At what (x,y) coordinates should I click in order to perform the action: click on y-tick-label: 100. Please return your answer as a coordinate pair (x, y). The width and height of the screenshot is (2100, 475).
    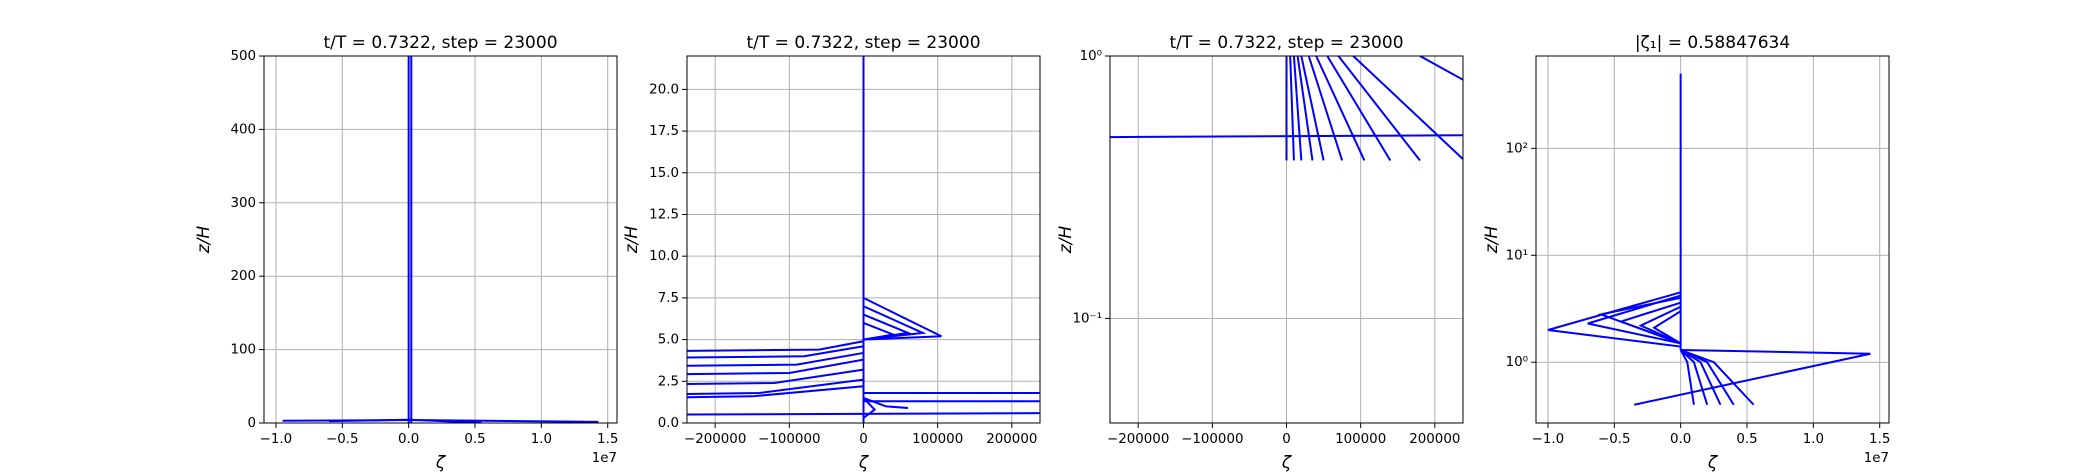
    Looking at the image, I should click on (243, 350).